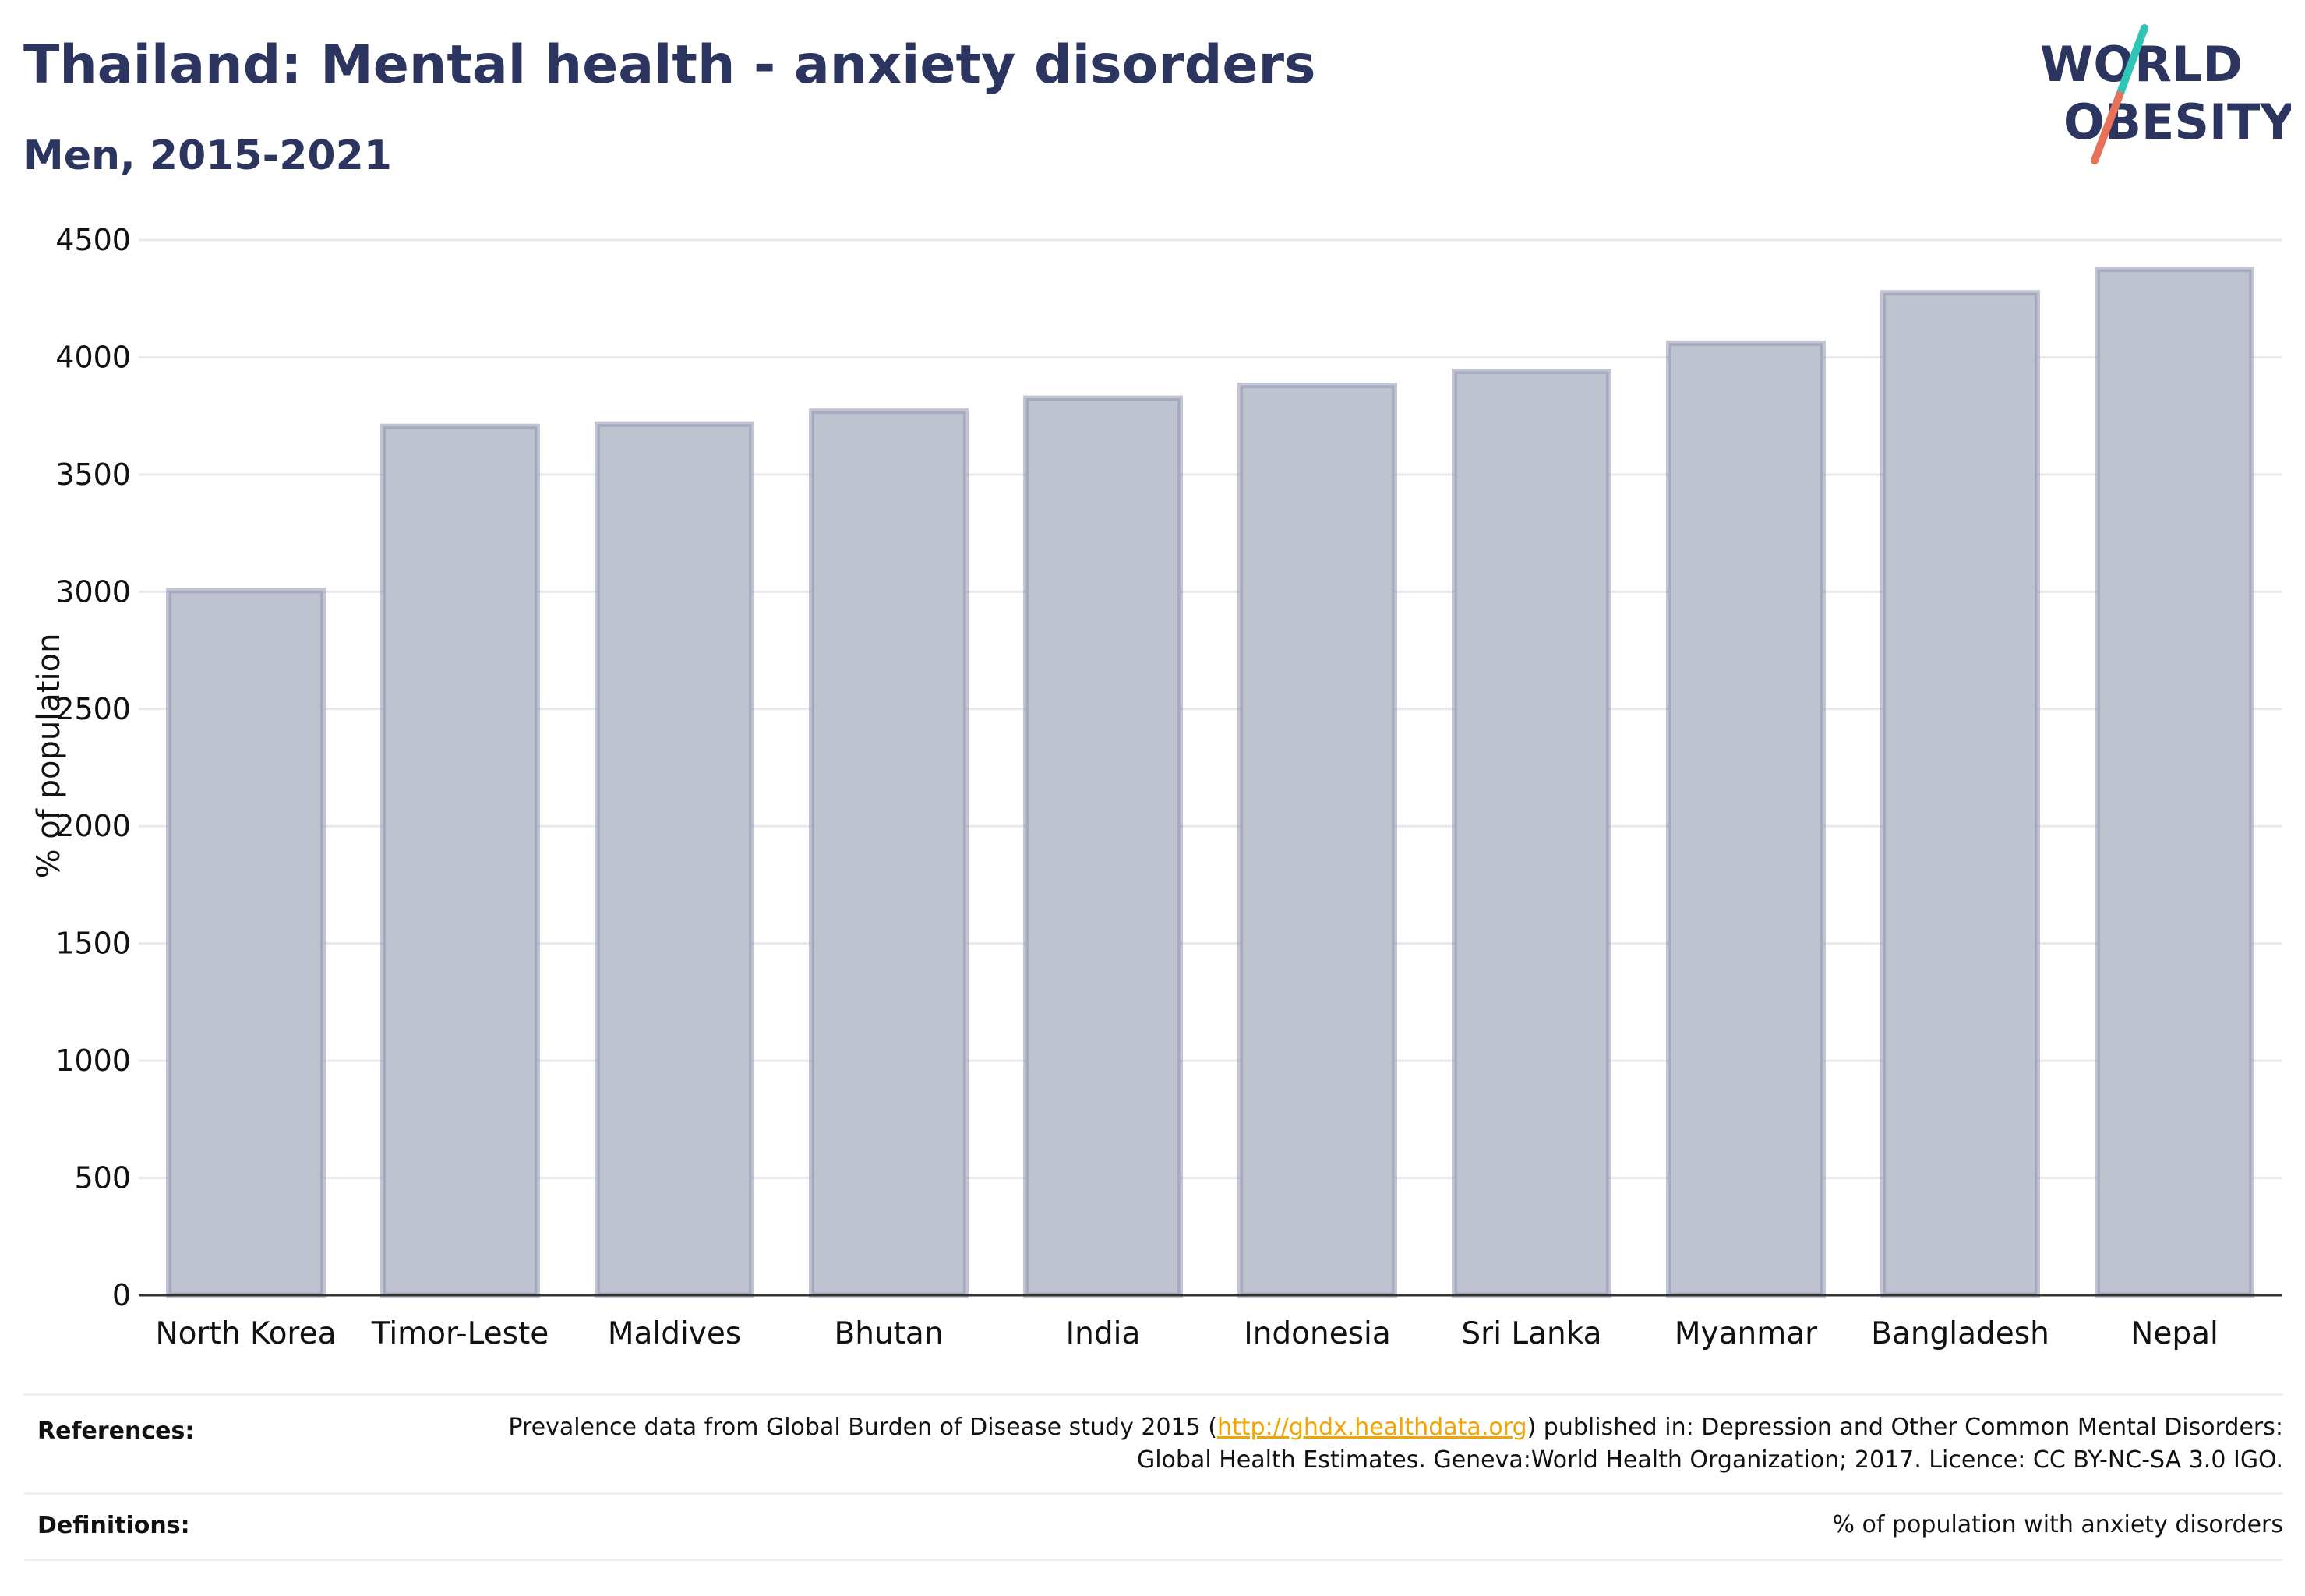  I want to click on logo-slash-bottom, so click(2107, 127).